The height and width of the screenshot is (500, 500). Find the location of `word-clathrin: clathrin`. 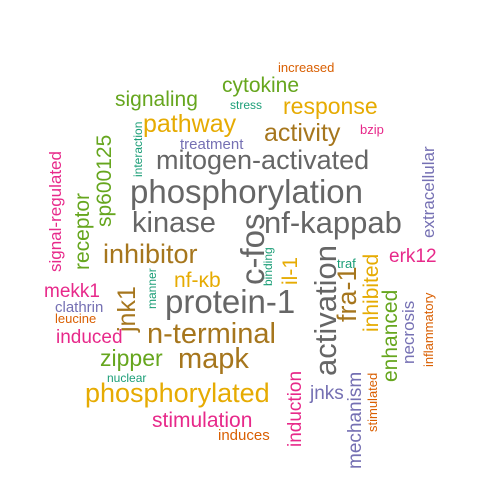

word-clathrin: clathrin is located at coordinates (79, 307).